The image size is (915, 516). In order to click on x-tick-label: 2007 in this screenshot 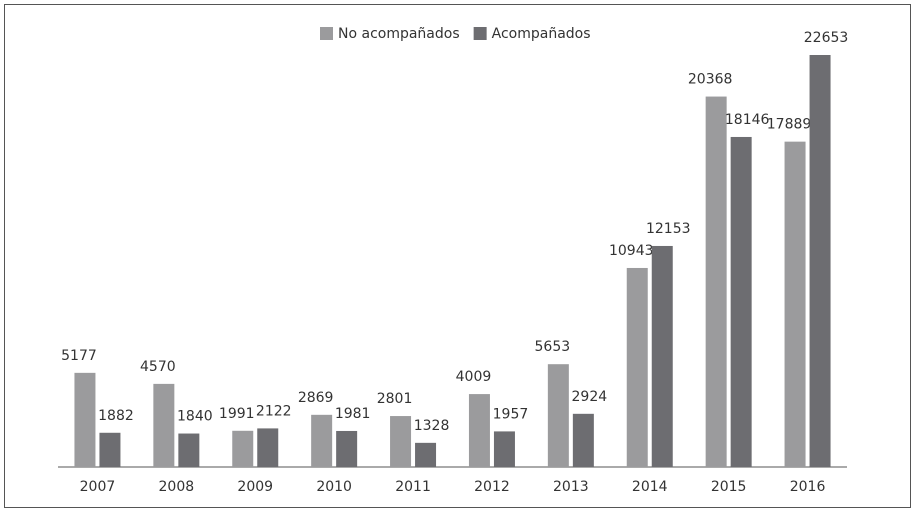, I will do `click(98, 487)`.